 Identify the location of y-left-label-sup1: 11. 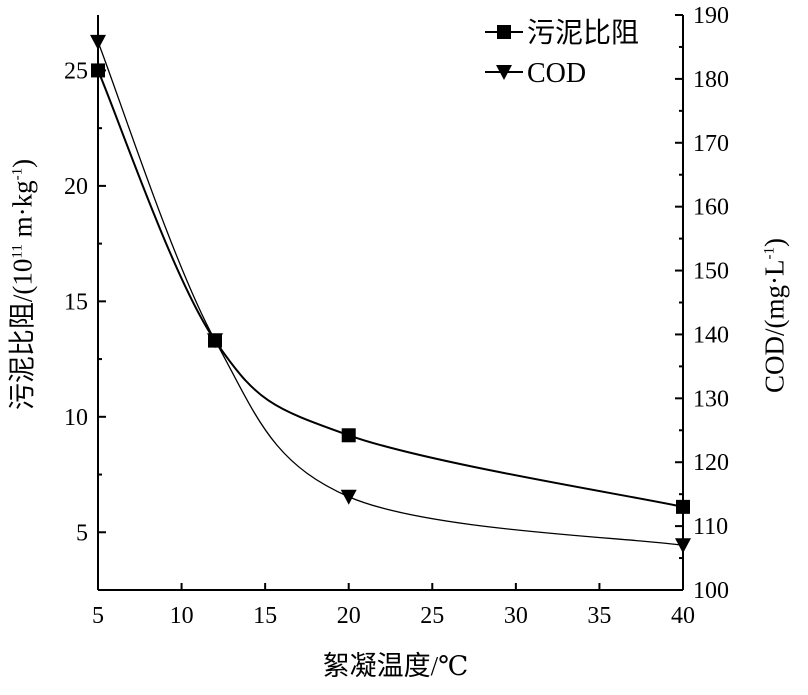
(17, 251).